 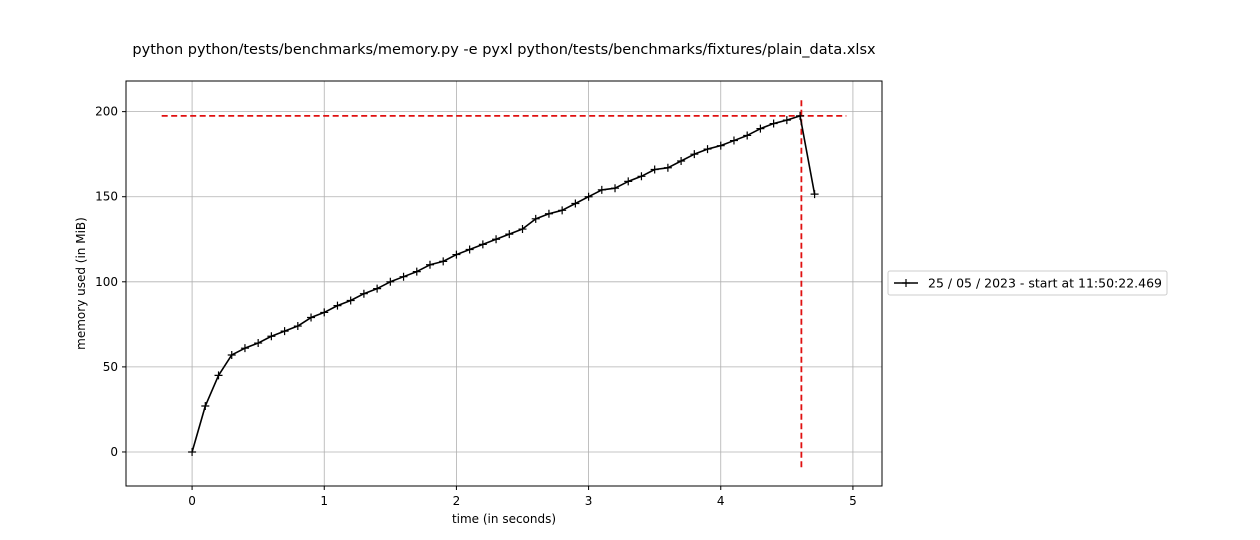 What do you see at coordinates (106, 197) in the screenshot?
I see `y-tick-label: 150` at bounding box center [106, 197].